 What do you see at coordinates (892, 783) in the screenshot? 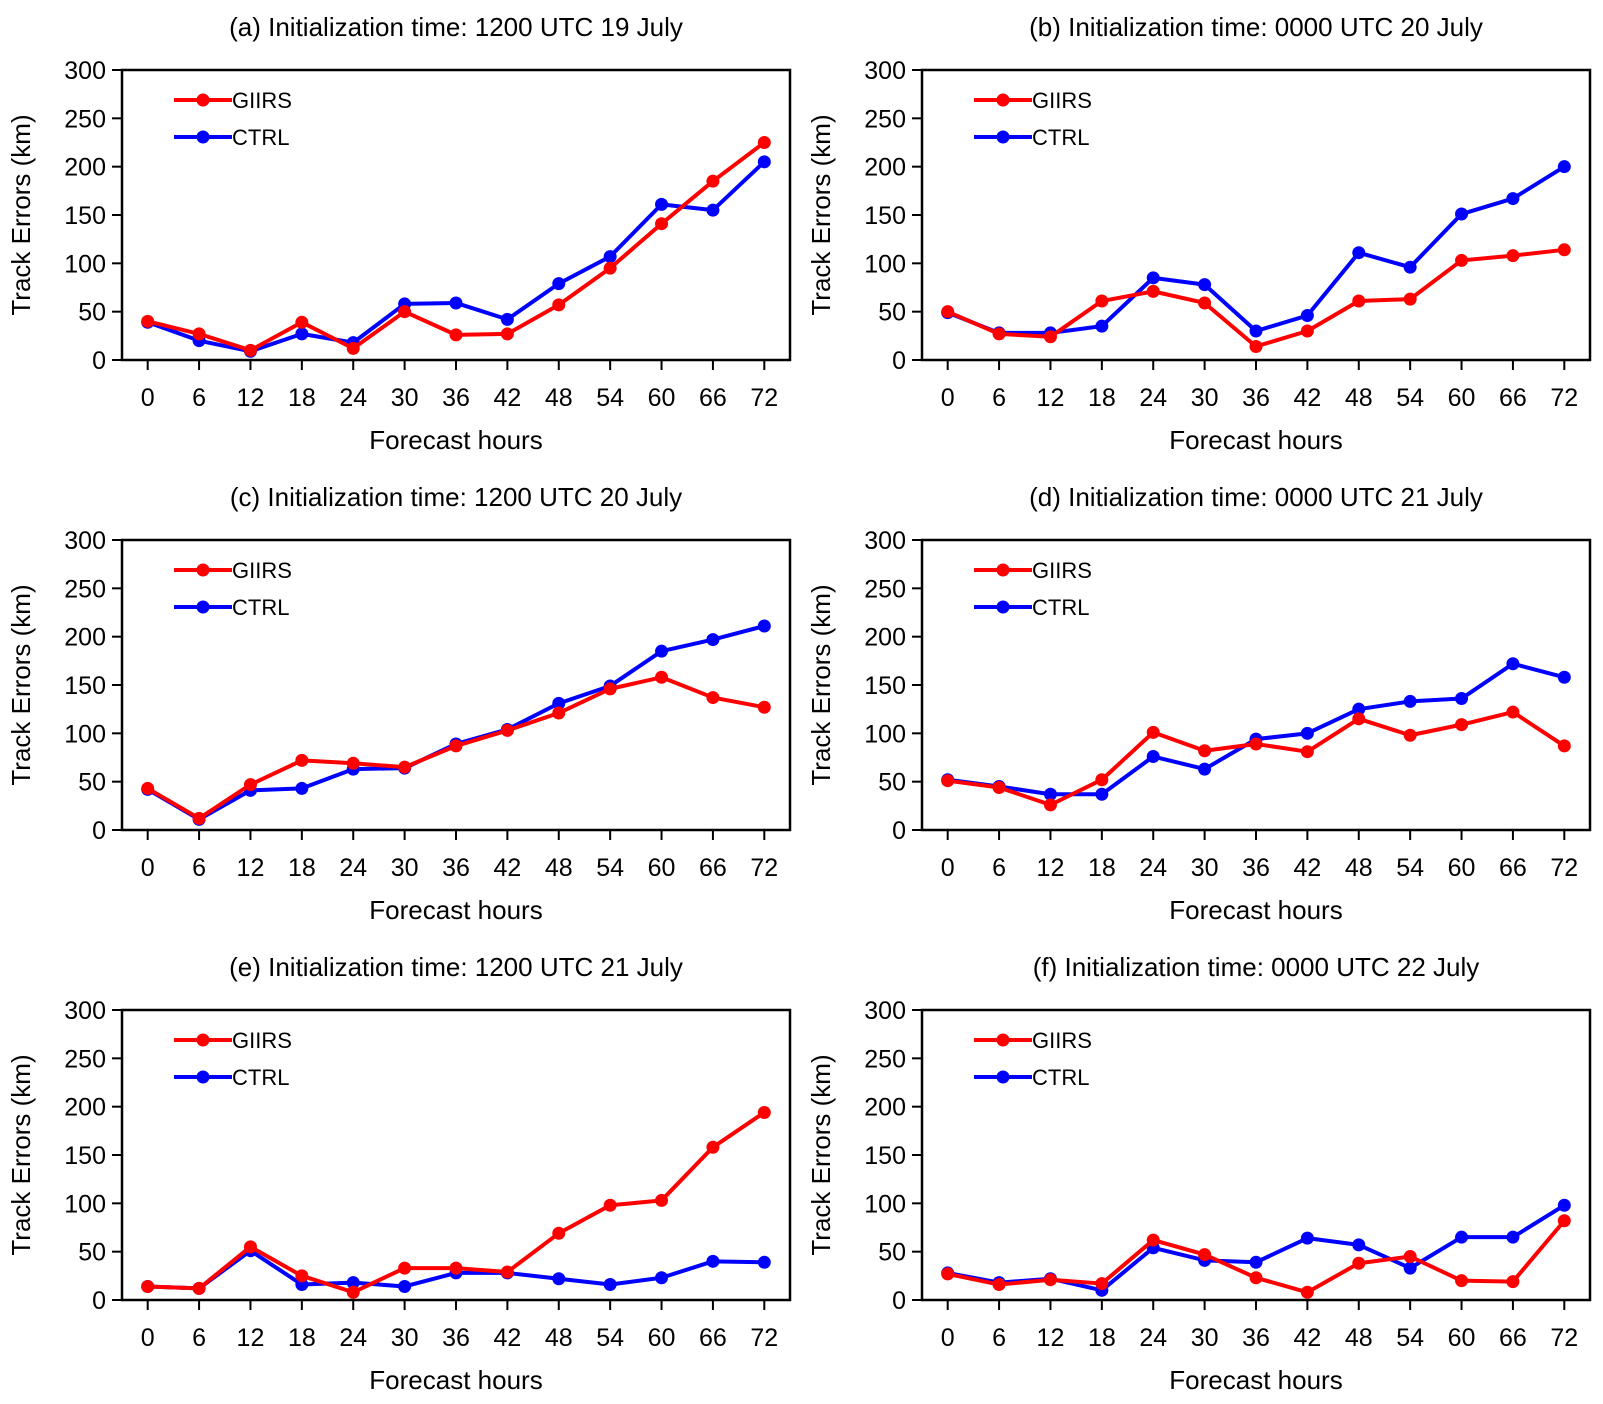
I see `y-tick-label: 50` at bounding box center [892, 783].